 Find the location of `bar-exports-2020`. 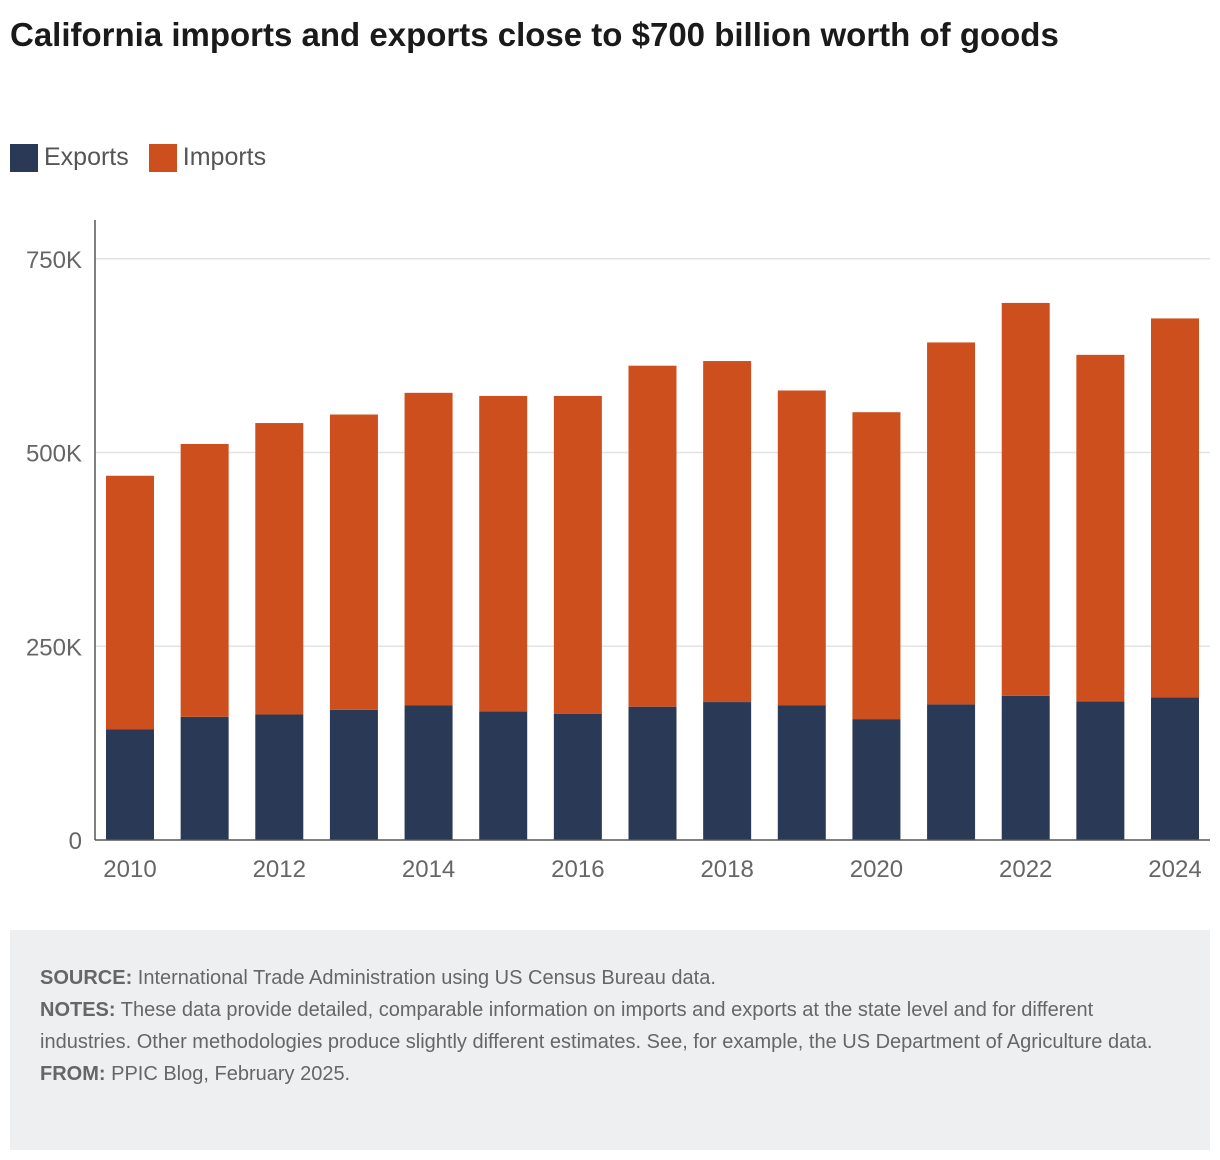

bar-exports-2020 is located at coordinates (876, 779).